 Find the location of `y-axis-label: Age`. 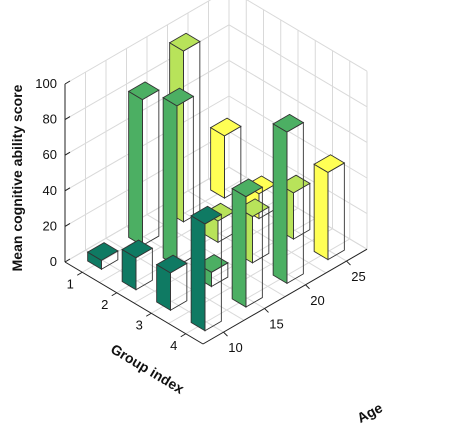

y-axis-label: Age is located at coordinates (369, 412).